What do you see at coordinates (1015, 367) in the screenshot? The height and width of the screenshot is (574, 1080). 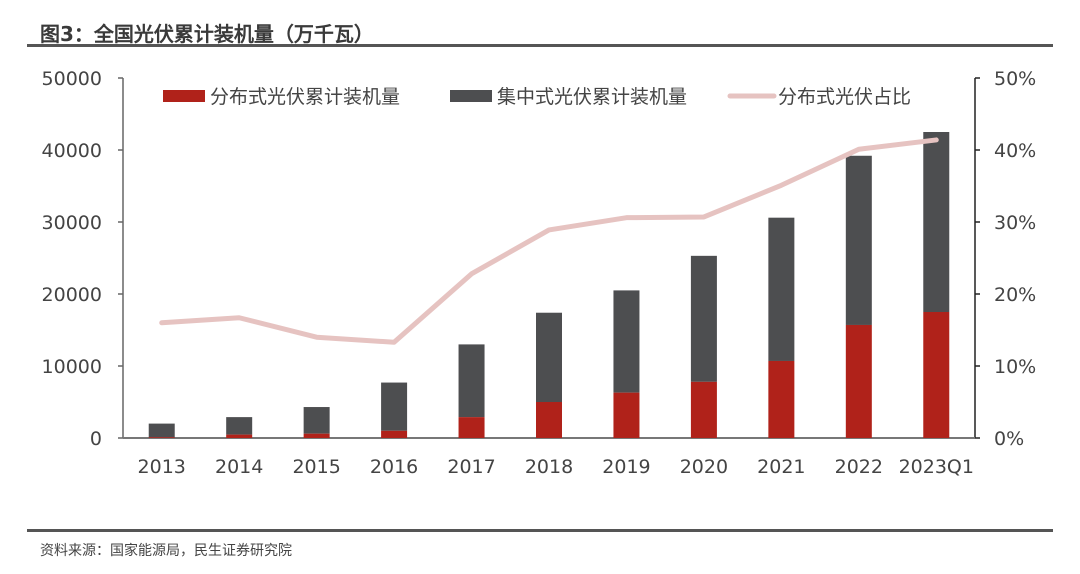 I see `right-tick-label: 10%` at bounding box center [1015, 367].